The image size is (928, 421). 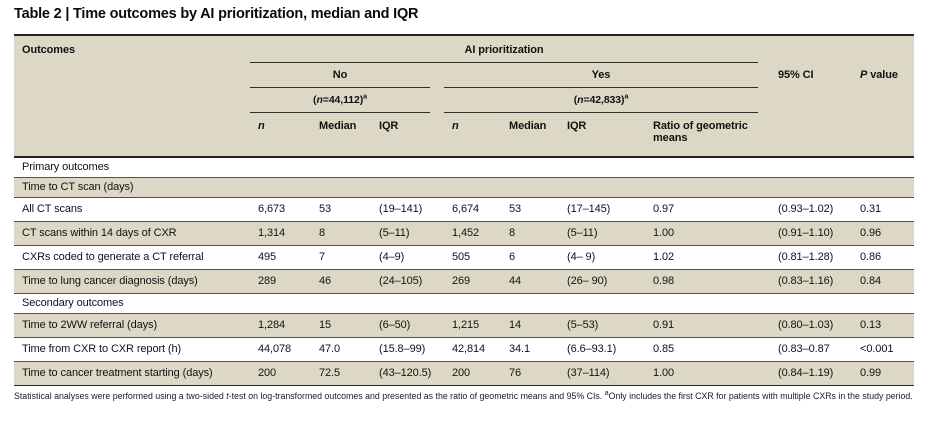 I want to click on cell-ci: (0.83–1.16), so click(x=806, y=281).